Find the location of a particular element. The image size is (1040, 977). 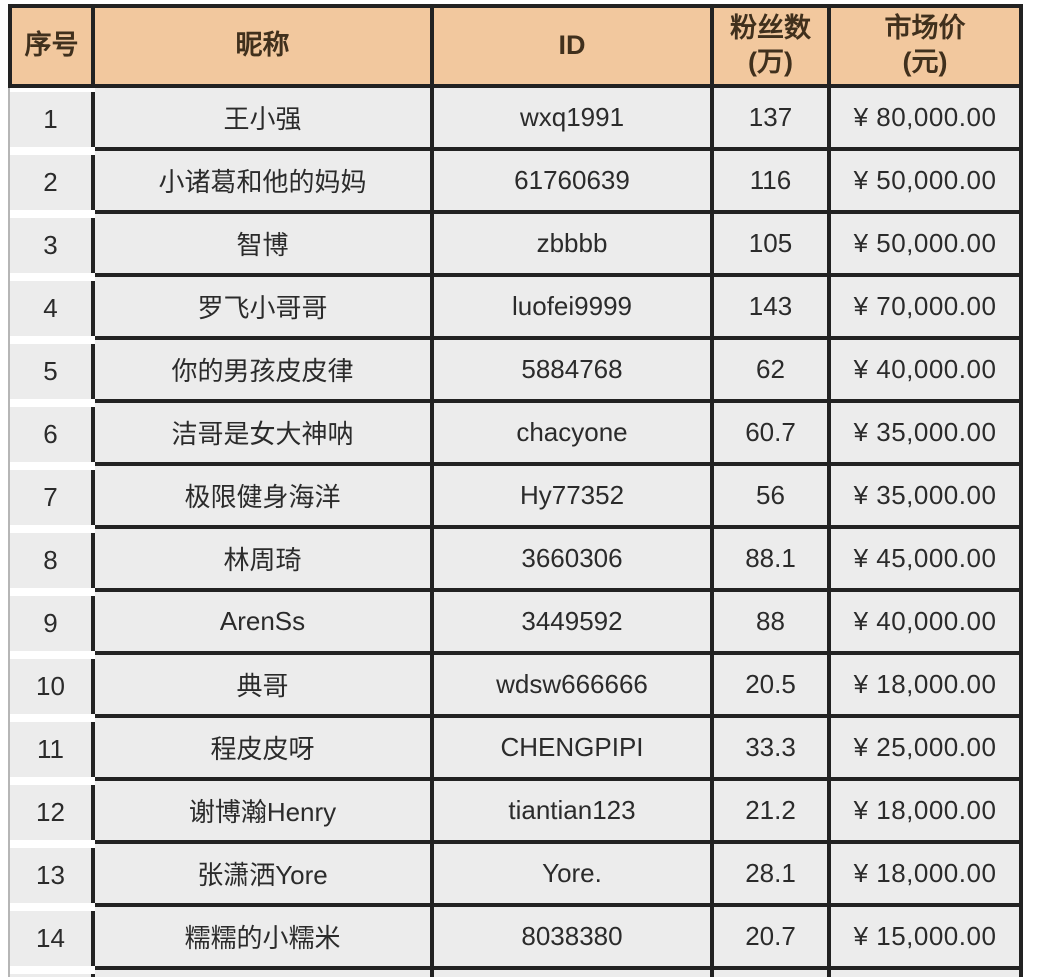

id-cell: 61760639 is located at coordinates (570, 182).